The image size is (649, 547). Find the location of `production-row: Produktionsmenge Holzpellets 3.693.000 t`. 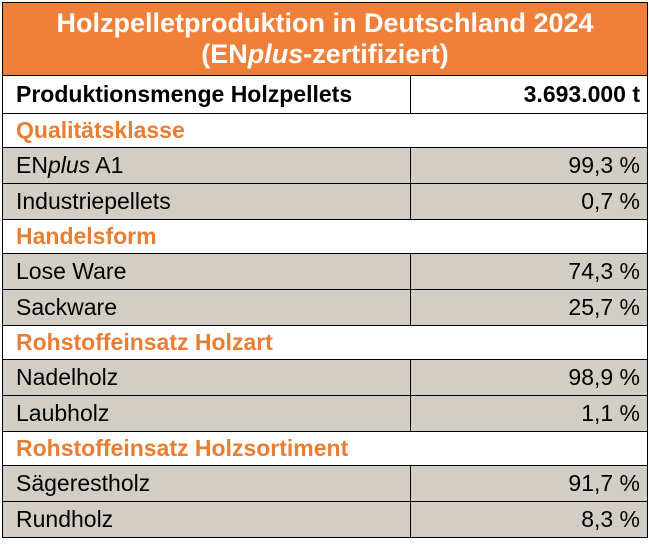

production-row: Produktionsmenge Holzpellets 3.693.000 t is located at coordinates (325, 94).